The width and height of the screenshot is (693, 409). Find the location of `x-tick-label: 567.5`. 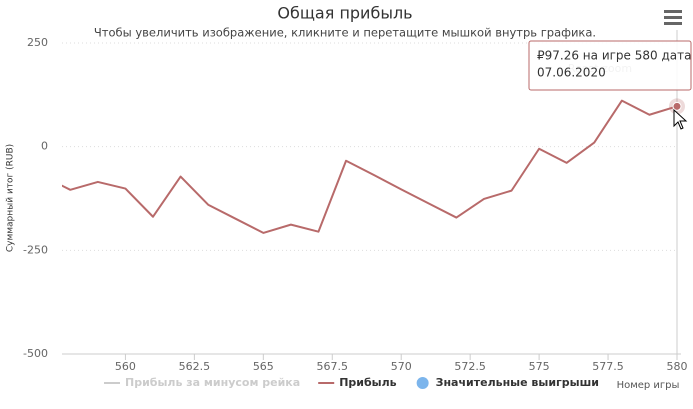

x-tick-label: 567.5 is located at coordinates (333, 366).